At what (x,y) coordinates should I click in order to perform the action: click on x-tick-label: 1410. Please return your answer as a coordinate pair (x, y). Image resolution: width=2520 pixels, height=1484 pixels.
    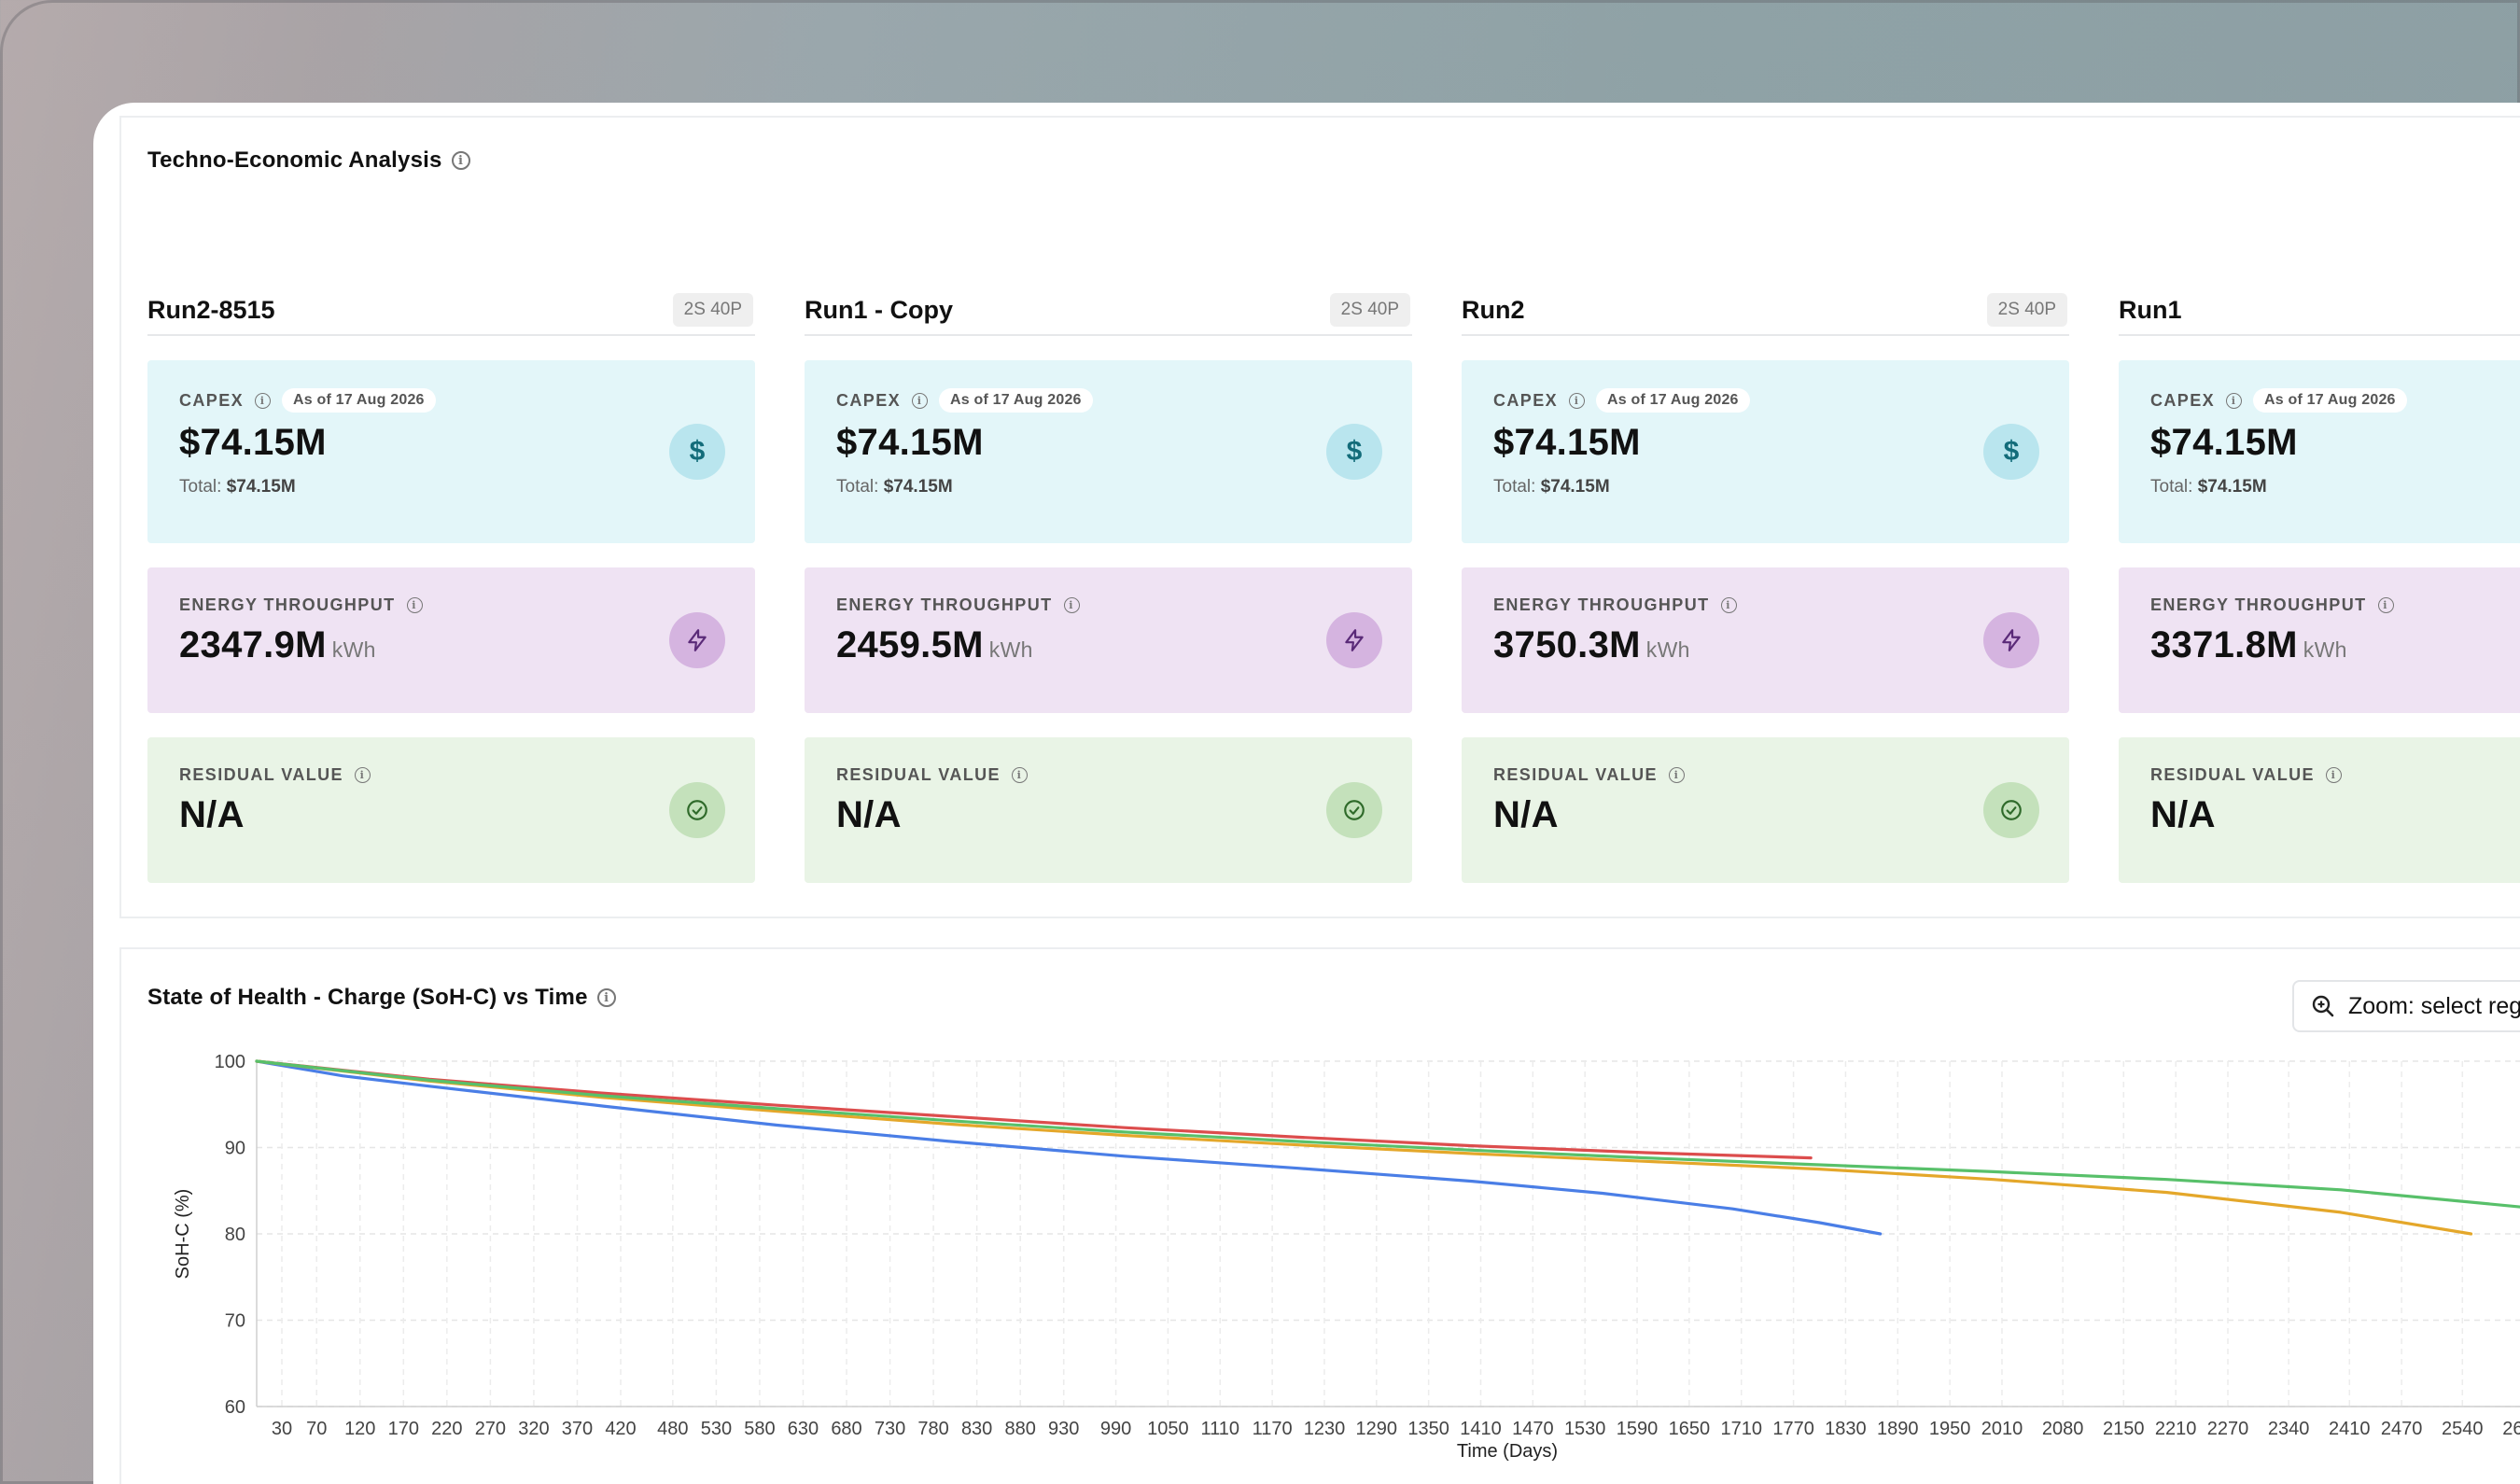
    Looking at the image, I should click on (1481, 1429).